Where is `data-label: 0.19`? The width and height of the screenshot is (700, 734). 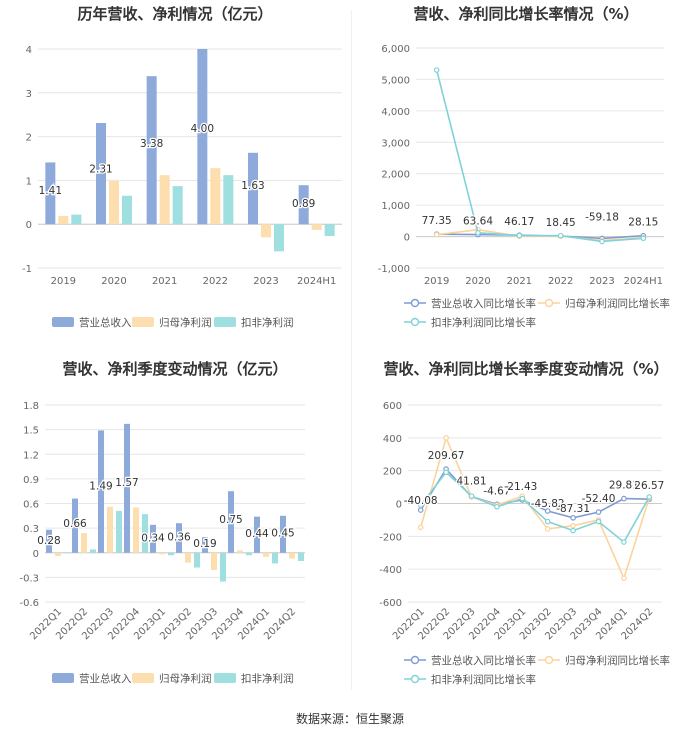 data-label: 0.19 is located at coordinates (204, 544).